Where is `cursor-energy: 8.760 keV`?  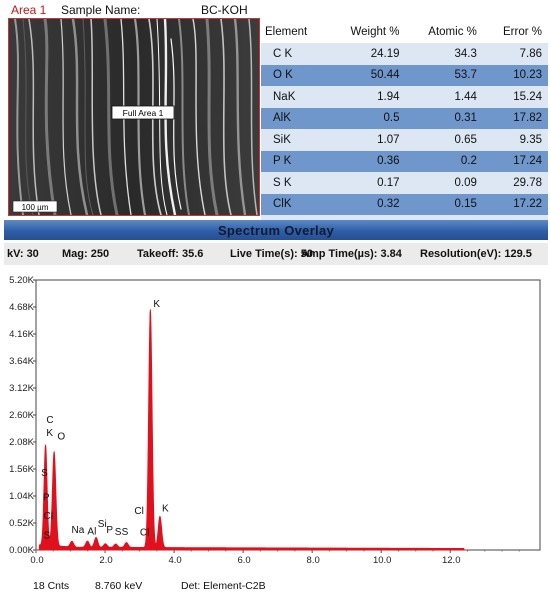
cursor-energy: 8.760 keV is located at coordinates (119, 586).